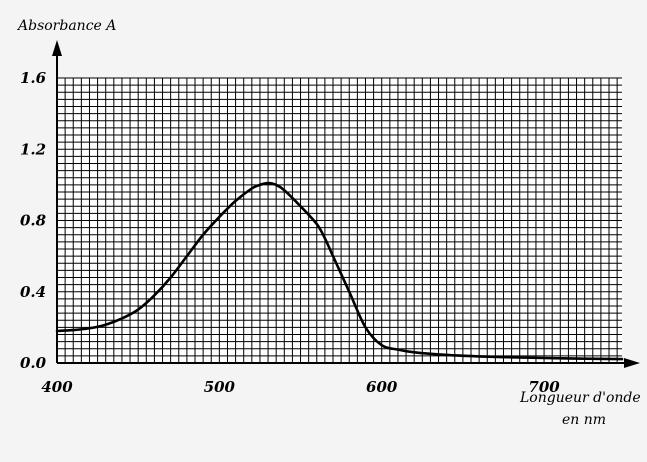  Describe the element at coordinates (57, 387) in the screenshot. I see `x-tick-label: 400` at that location.